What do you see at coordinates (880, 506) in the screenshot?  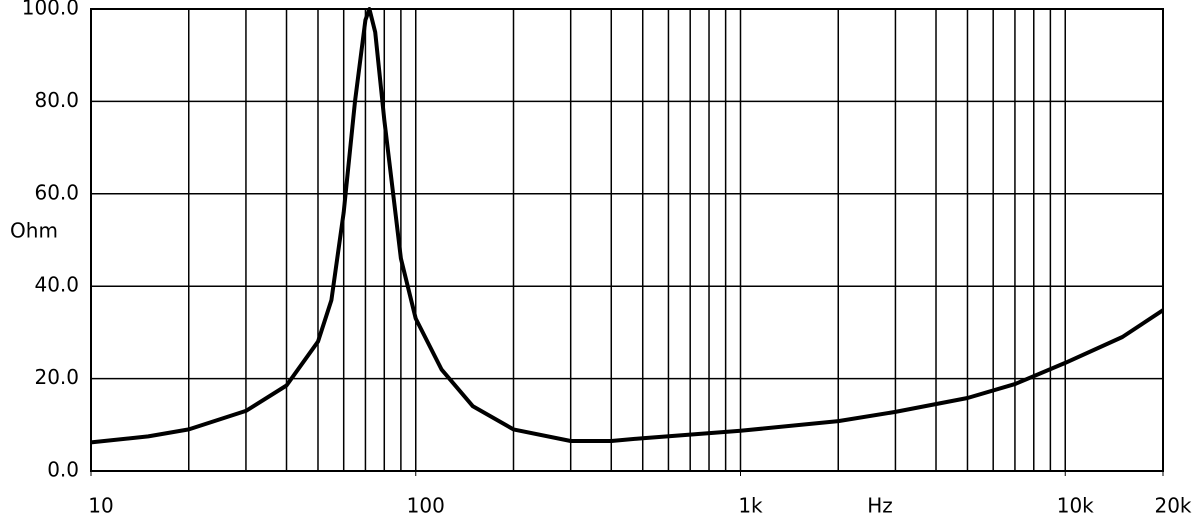 I see `x-axis-label: Hz` at bounding box center [880, 506].